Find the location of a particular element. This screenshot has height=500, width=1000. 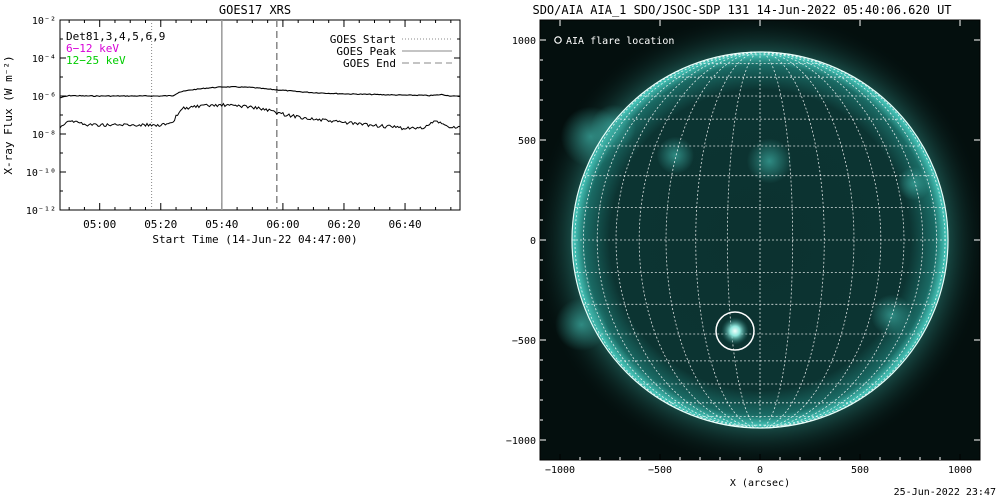

aia-legend: AIA flare location is located at coordinates (614, 41).